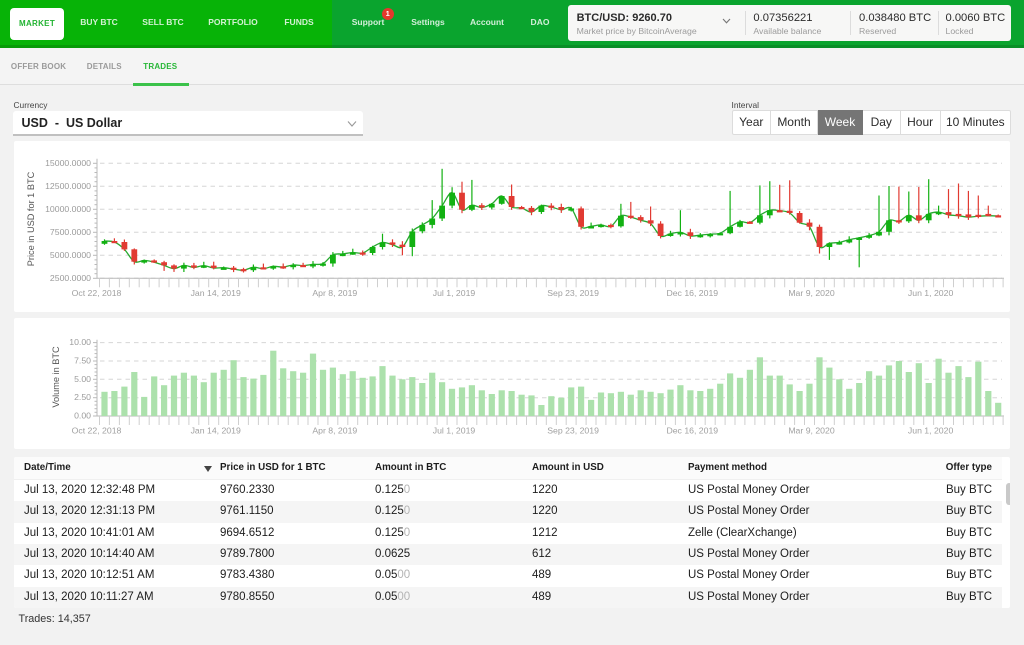 The image size is (1024, 645). I want to click on svg-text: 0.00, so click(82, 416).